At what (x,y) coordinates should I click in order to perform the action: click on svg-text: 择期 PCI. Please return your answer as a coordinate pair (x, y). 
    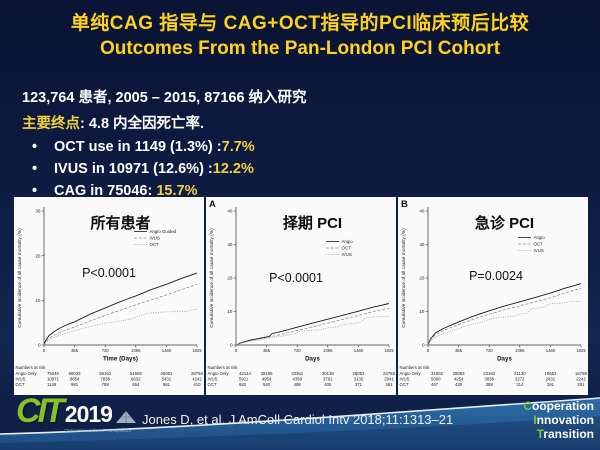
    Looking at the image, I should click on (312, 223).